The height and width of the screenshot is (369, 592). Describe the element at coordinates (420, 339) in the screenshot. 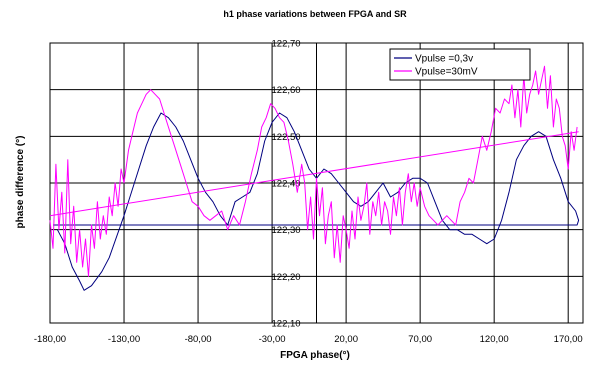

I see `x-tick-label: 70,00` at that location.